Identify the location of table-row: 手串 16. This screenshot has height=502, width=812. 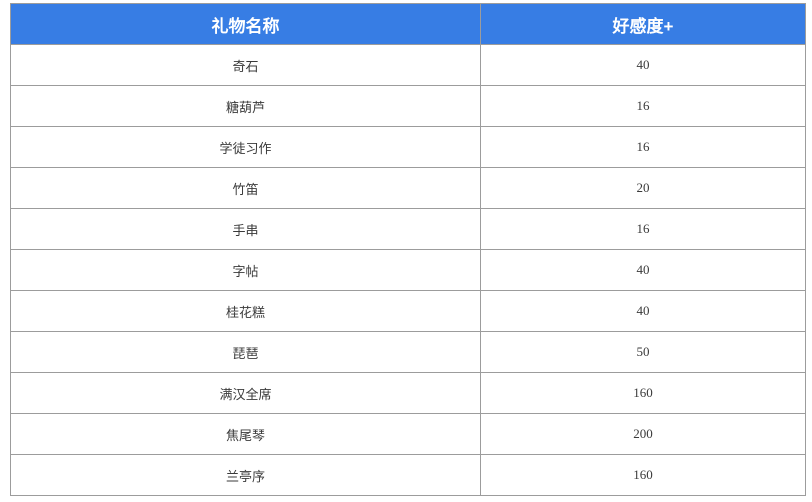
(408, 229).